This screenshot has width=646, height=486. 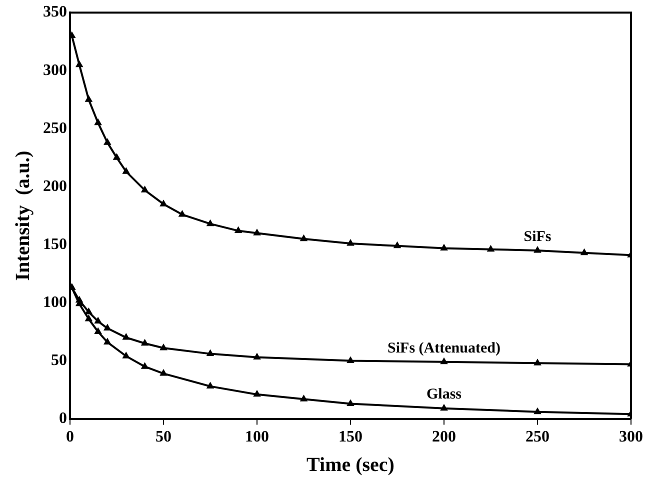 What do you see at coordinates (538, 236) in the screenshot?
I see `series-label: SiFs` at bounding box center [538, 236].